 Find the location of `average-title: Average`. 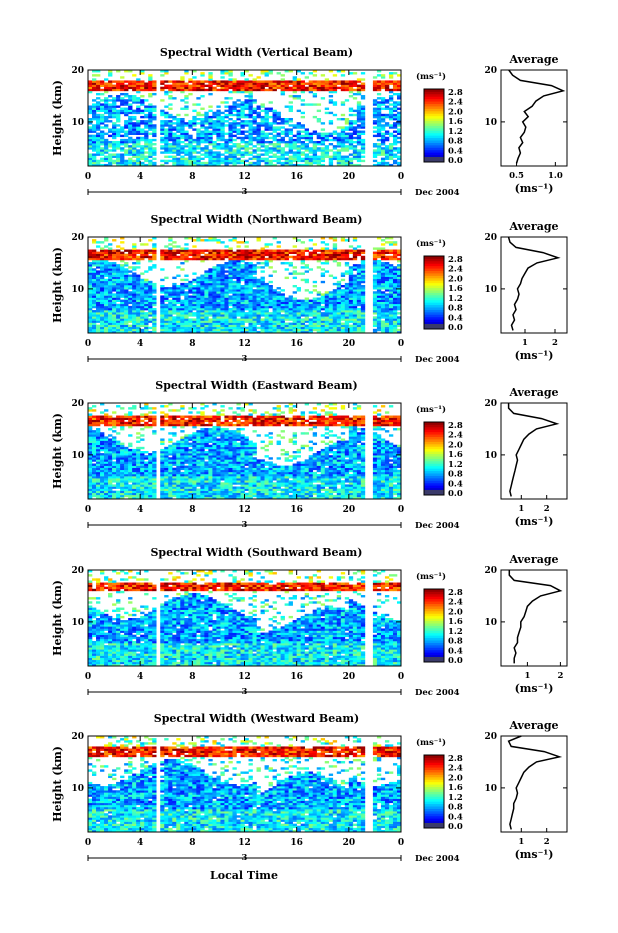

average-title: Average is located at coordinates (533, 59).